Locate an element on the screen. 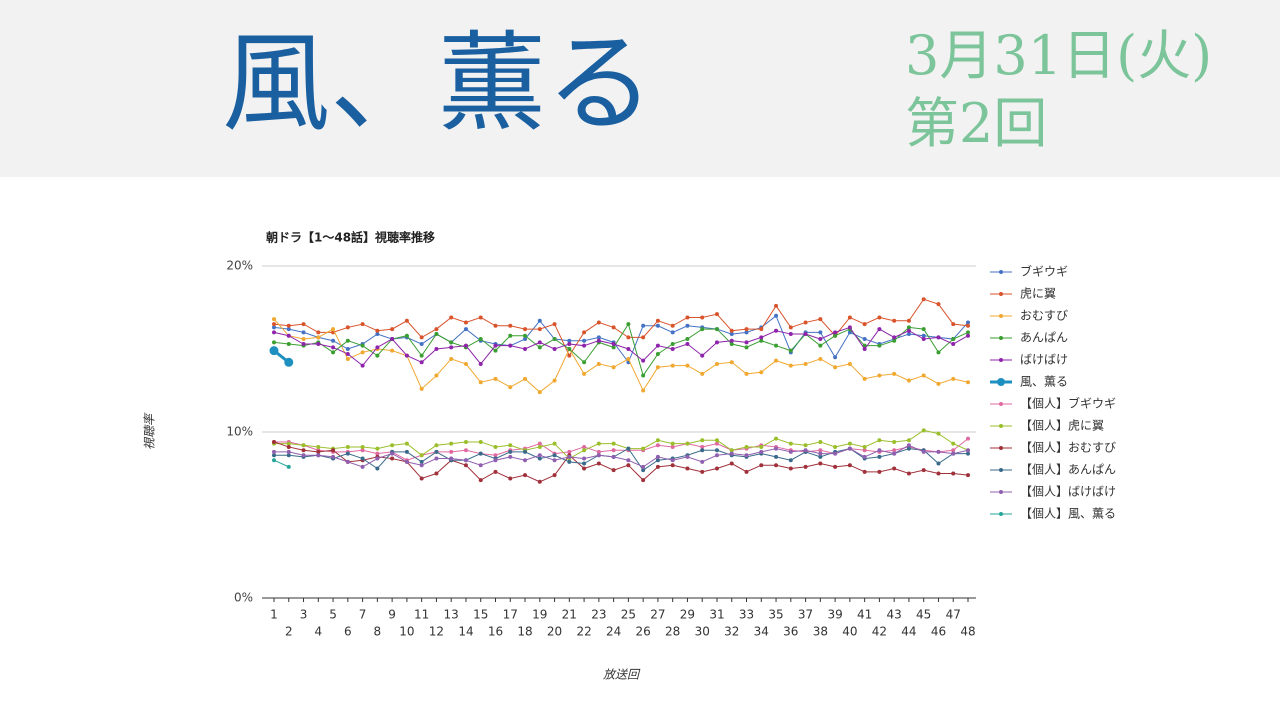 This screenshot has height=724, width=1280. x-tick-label: 39 is located at coordinates (834, 615).